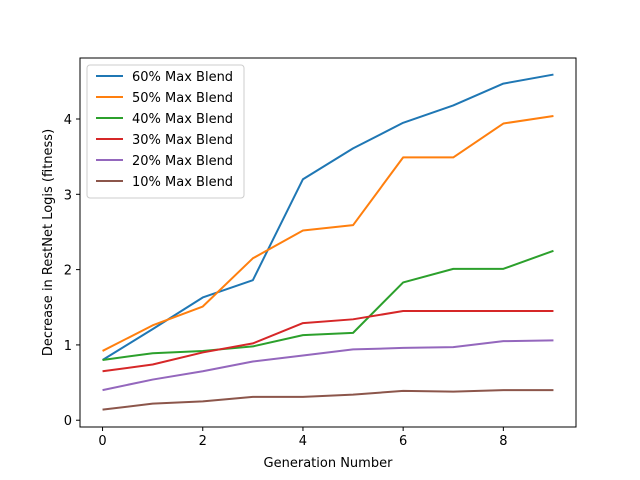  I want to click on y-tick-label: 1, so click(68, 346).